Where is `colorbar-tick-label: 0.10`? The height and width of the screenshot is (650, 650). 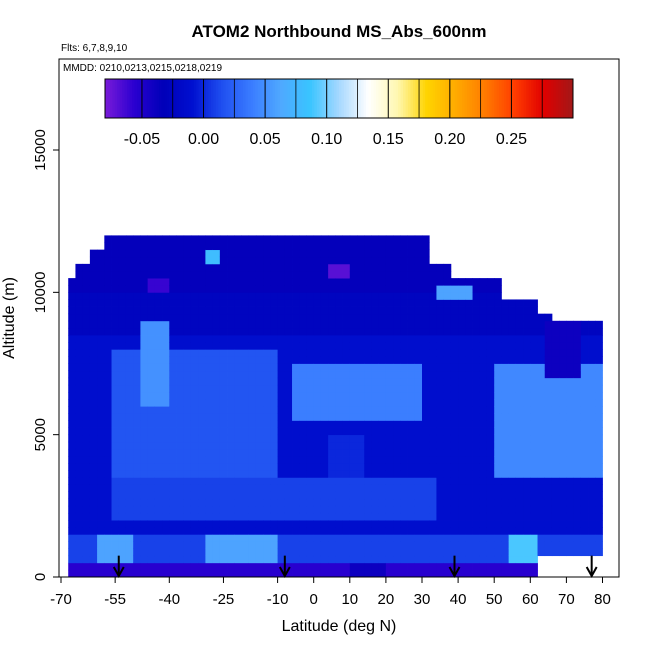 colorbar-tick-label: 0.10 is located at coordinates (326, 139).